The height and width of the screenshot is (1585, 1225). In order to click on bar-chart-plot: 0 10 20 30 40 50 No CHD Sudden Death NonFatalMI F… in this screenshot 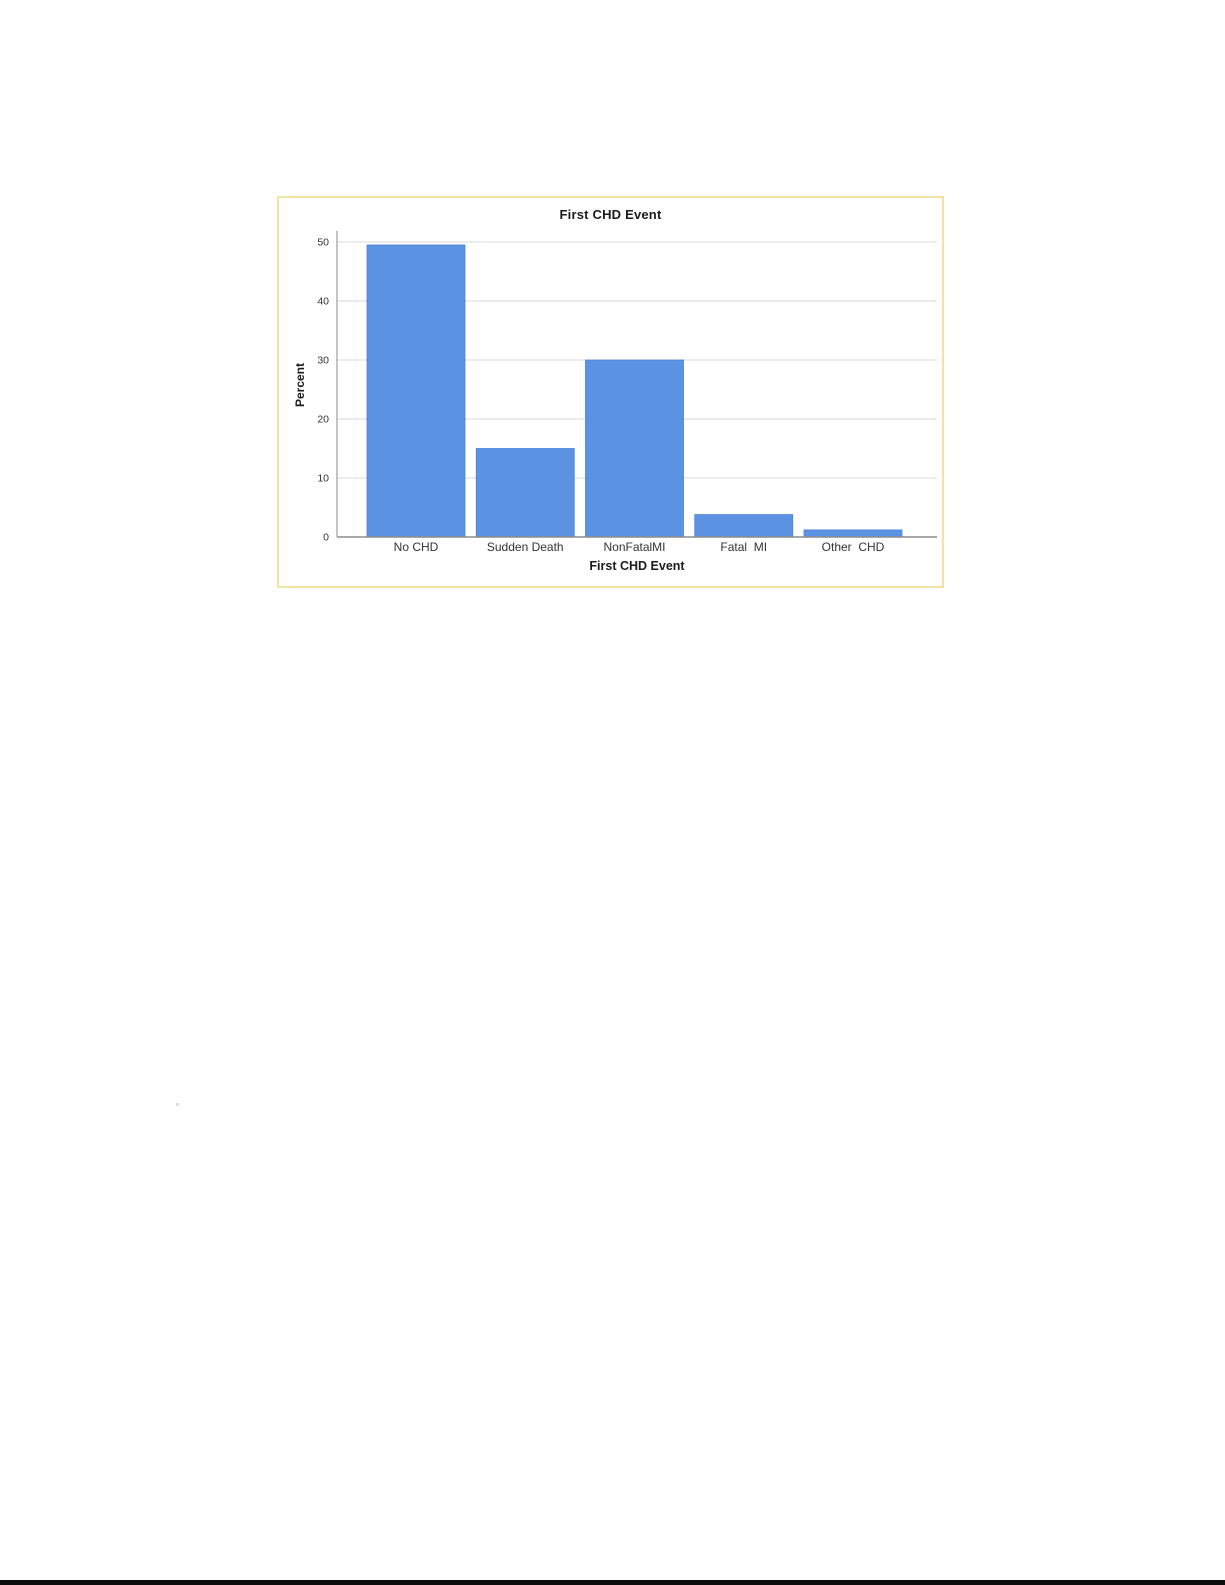, I will do `click(627, 392)`.